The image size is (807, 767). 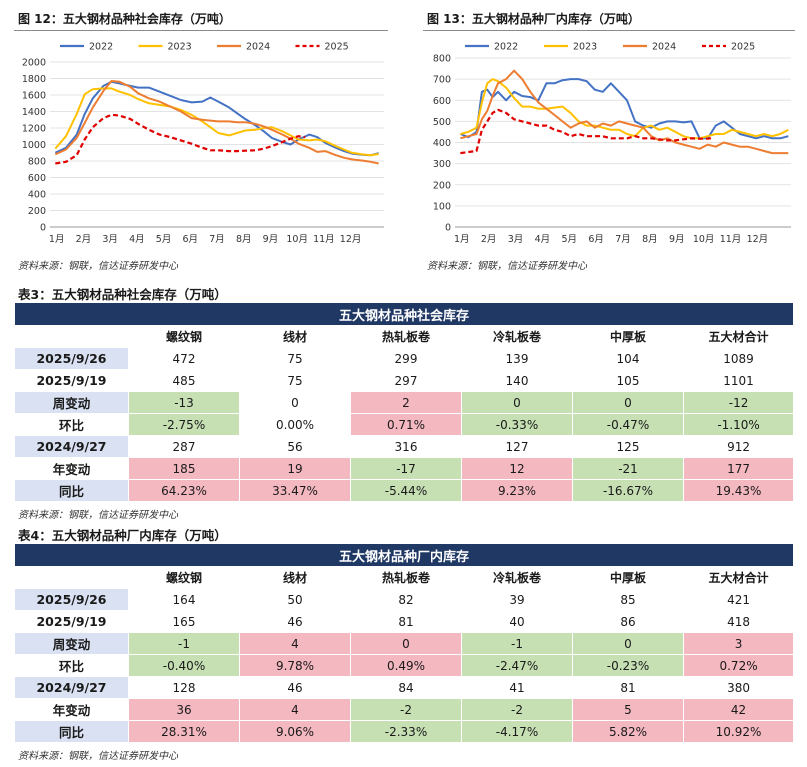 What do you see at coordinates (624, 109) in the screenshot?
I see `series-line-2022` at bounding box center [624, 109].